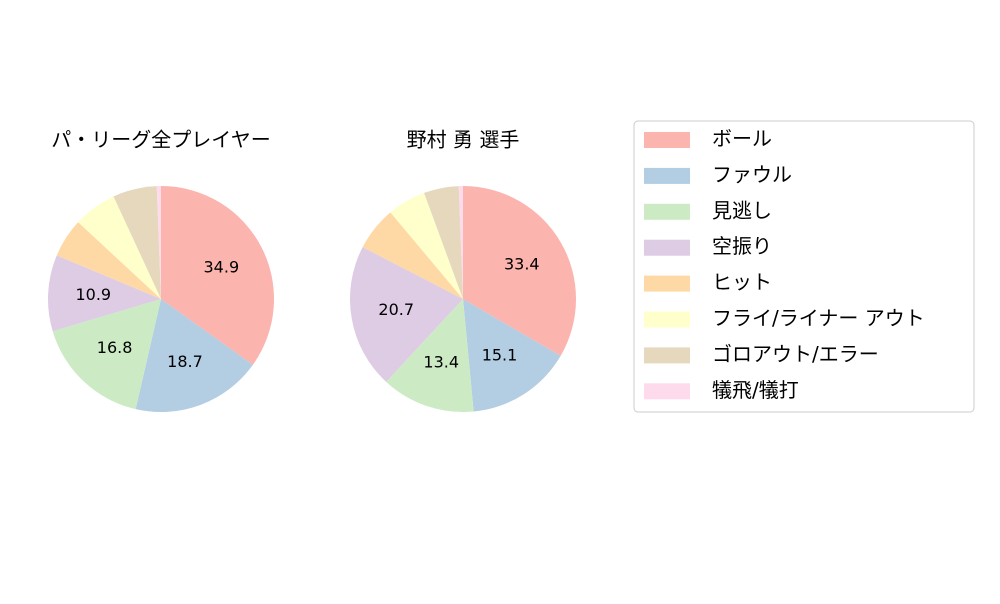  I want to click on value-label: 16.8, so click(115, 347).